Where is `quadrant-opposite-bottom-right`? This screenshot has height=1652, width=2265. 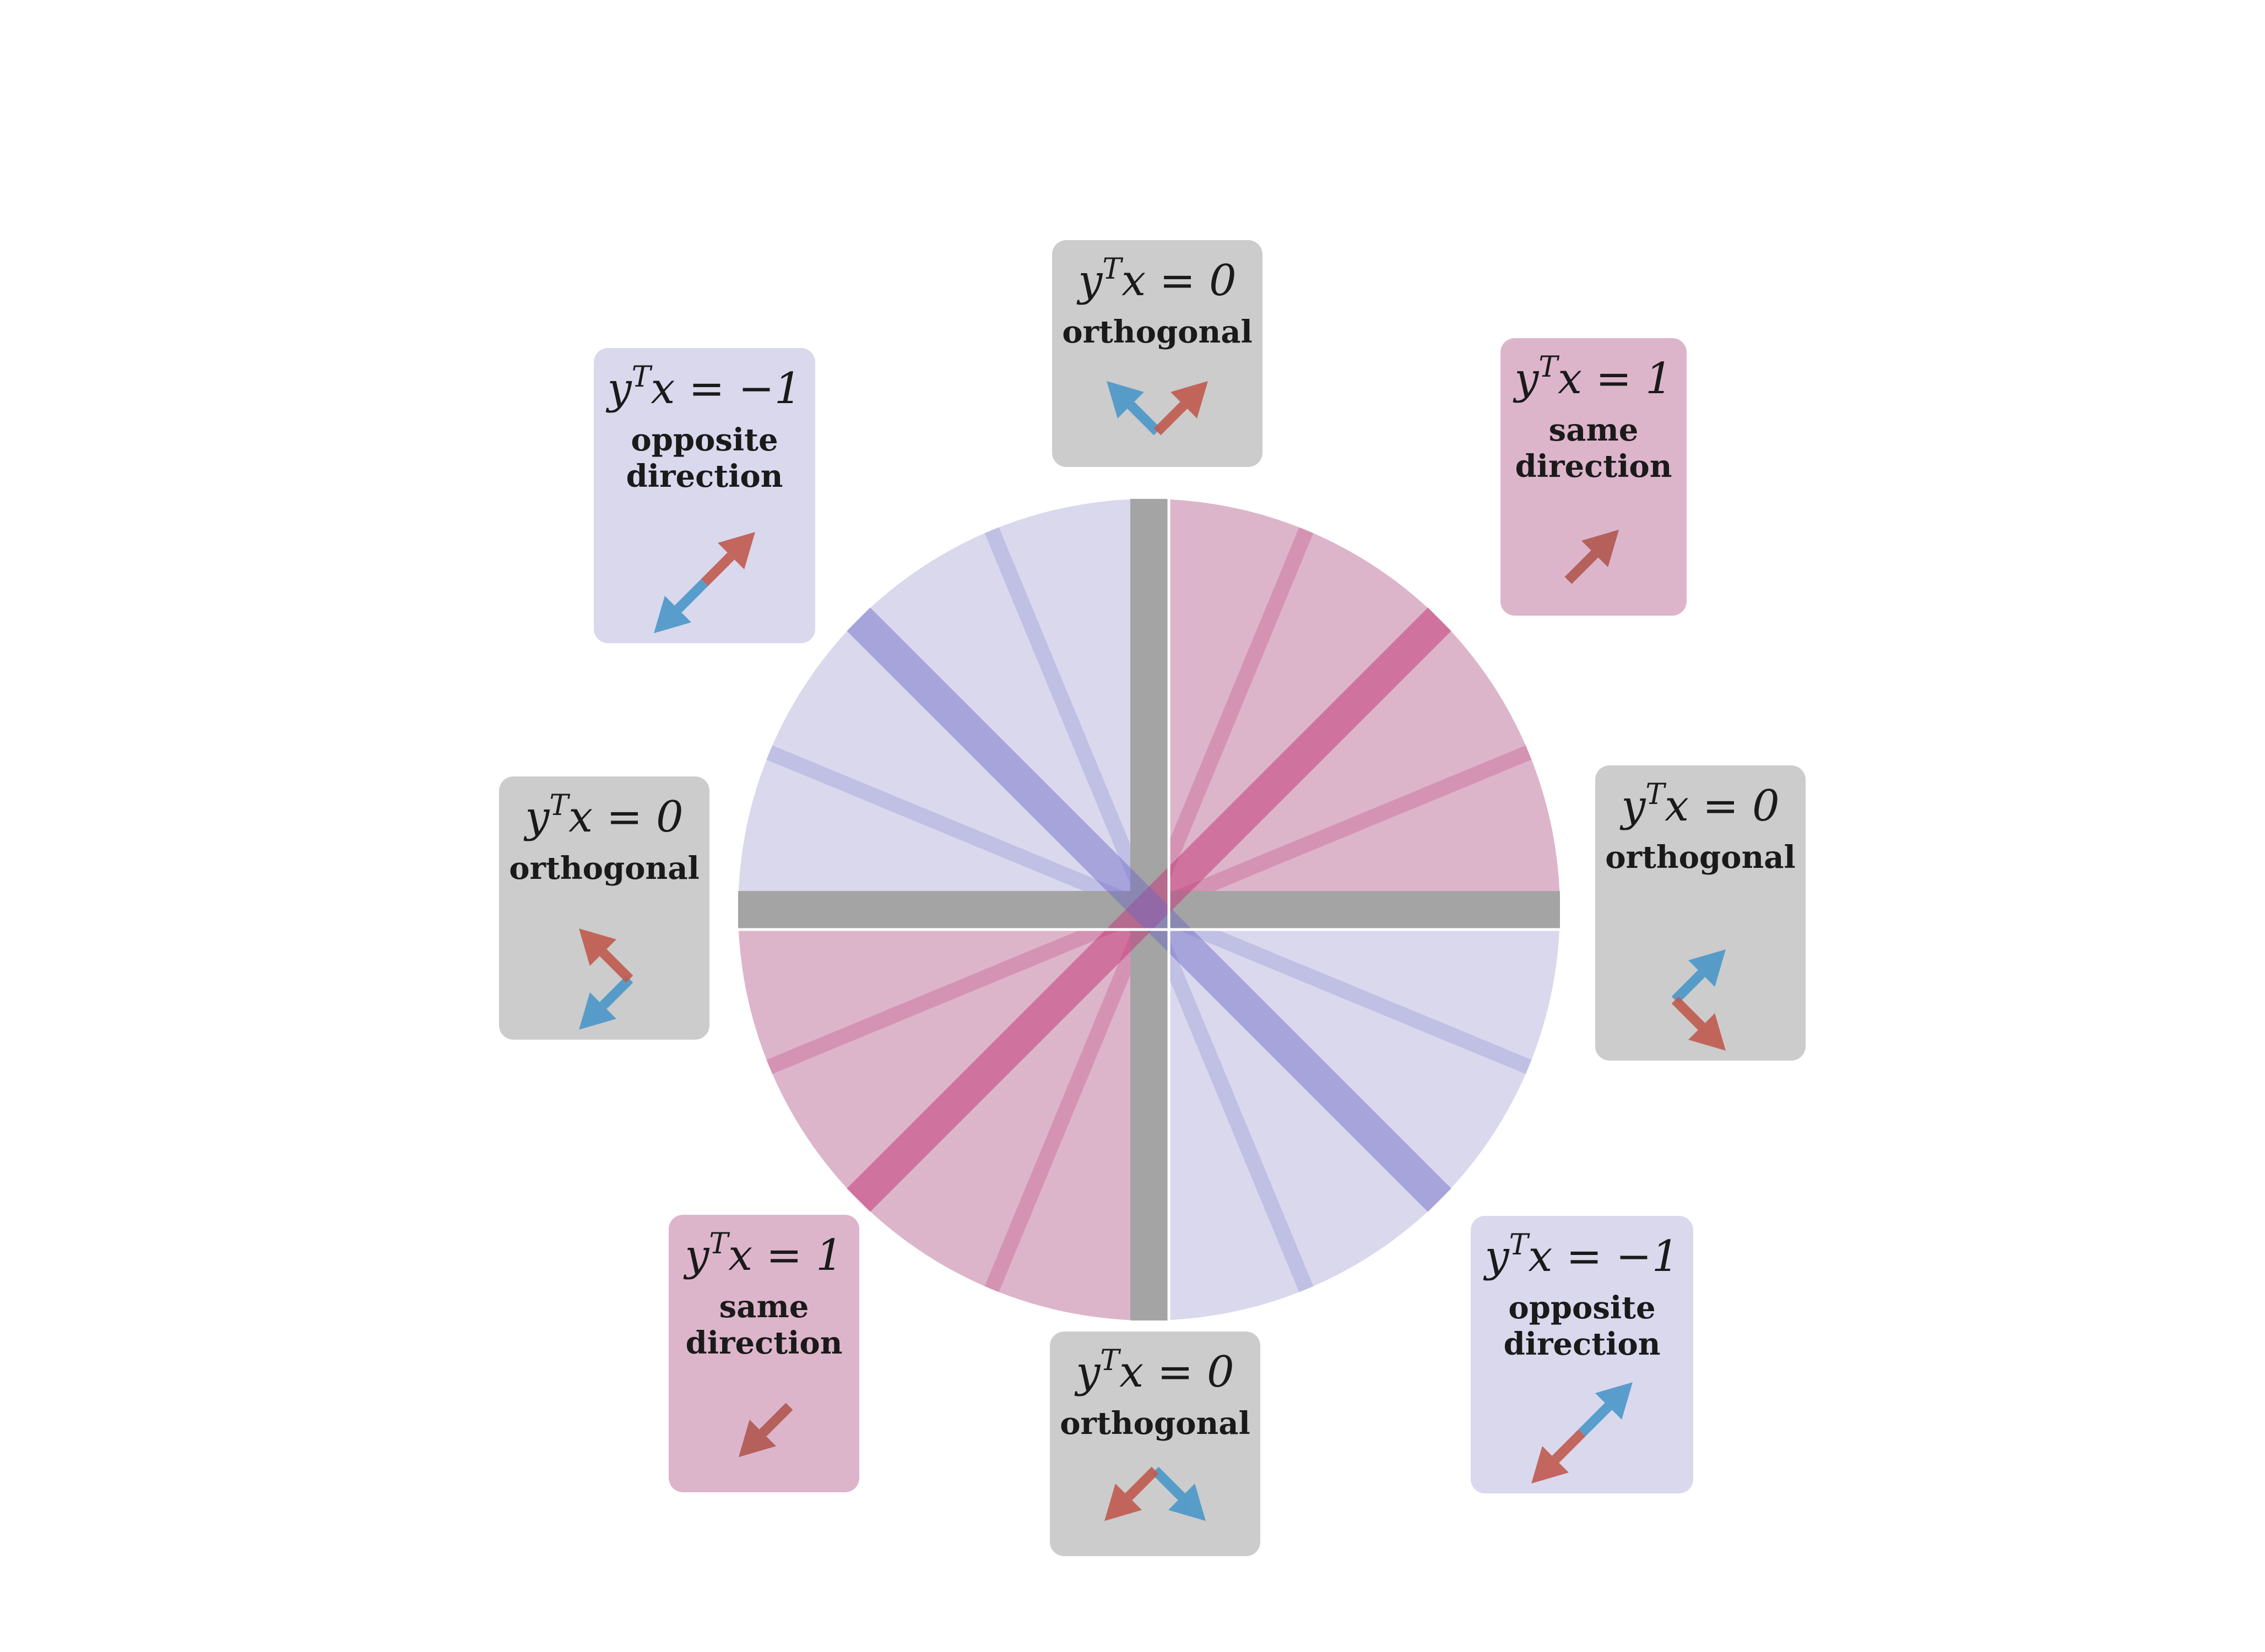
quadrant-opposite-bottom-right is located at coordinates (1354, 1115).